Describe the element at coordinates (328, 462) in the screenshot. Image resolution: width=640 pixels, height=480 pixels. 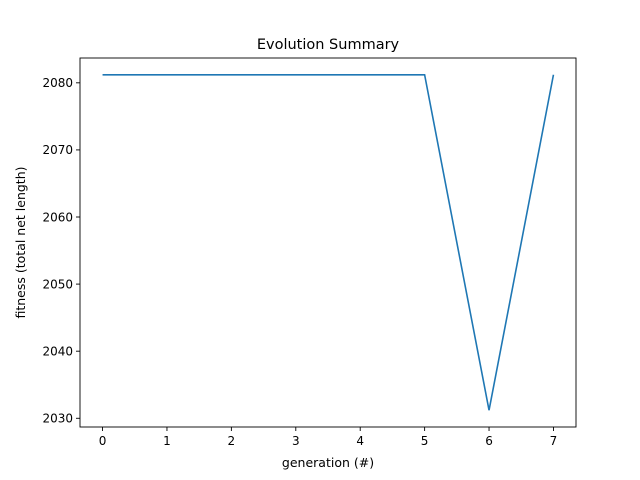
I see `x-axis-label: generation (#)` at that location.